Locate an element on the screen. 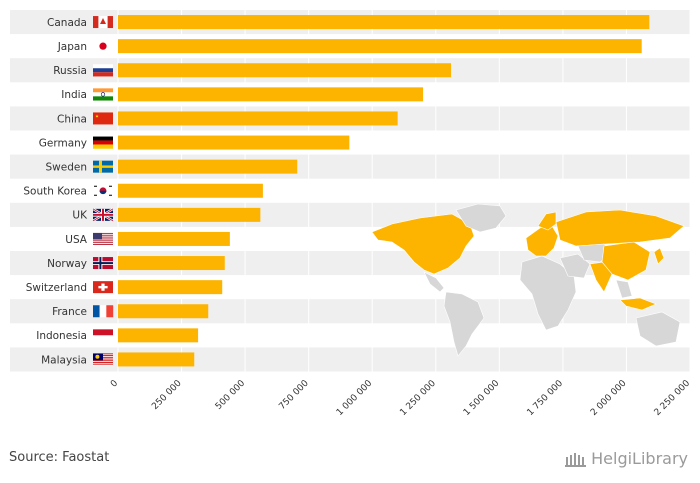 This screenshot has width=700, height=483. category-label: USA is located at coordinates (76, 240).